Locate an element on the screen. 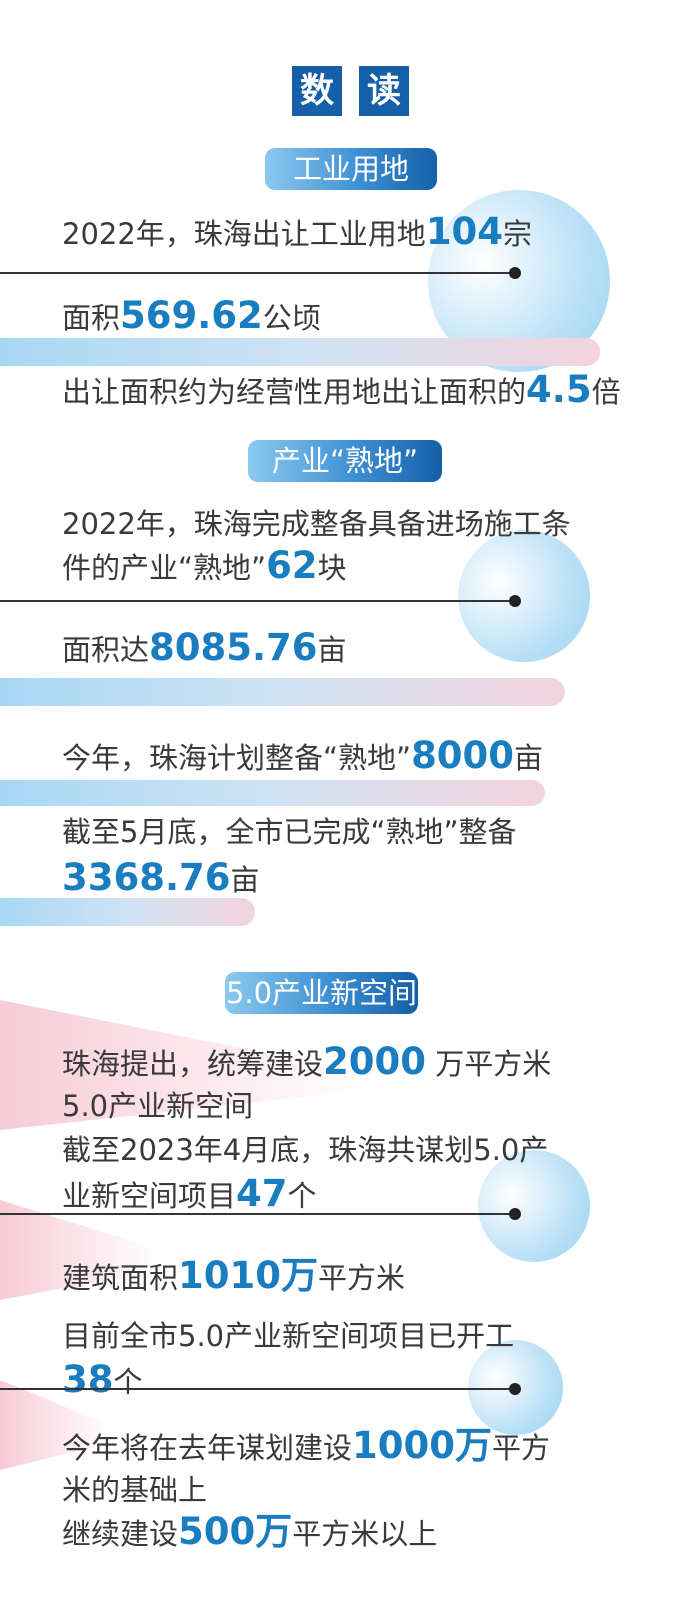  stat-text: 平方 is located at coordinates (521, 1448).